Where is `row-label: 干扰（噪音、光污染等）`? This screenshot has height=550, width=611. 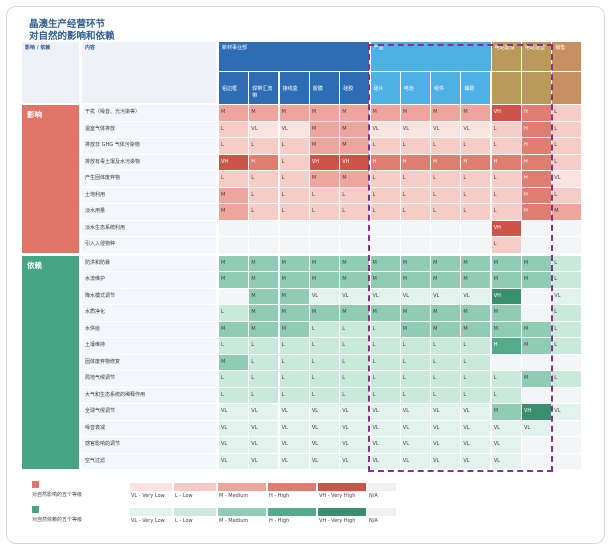 row-label: 干扰（噪音、光污染等） is located at coordinates (149, 113).